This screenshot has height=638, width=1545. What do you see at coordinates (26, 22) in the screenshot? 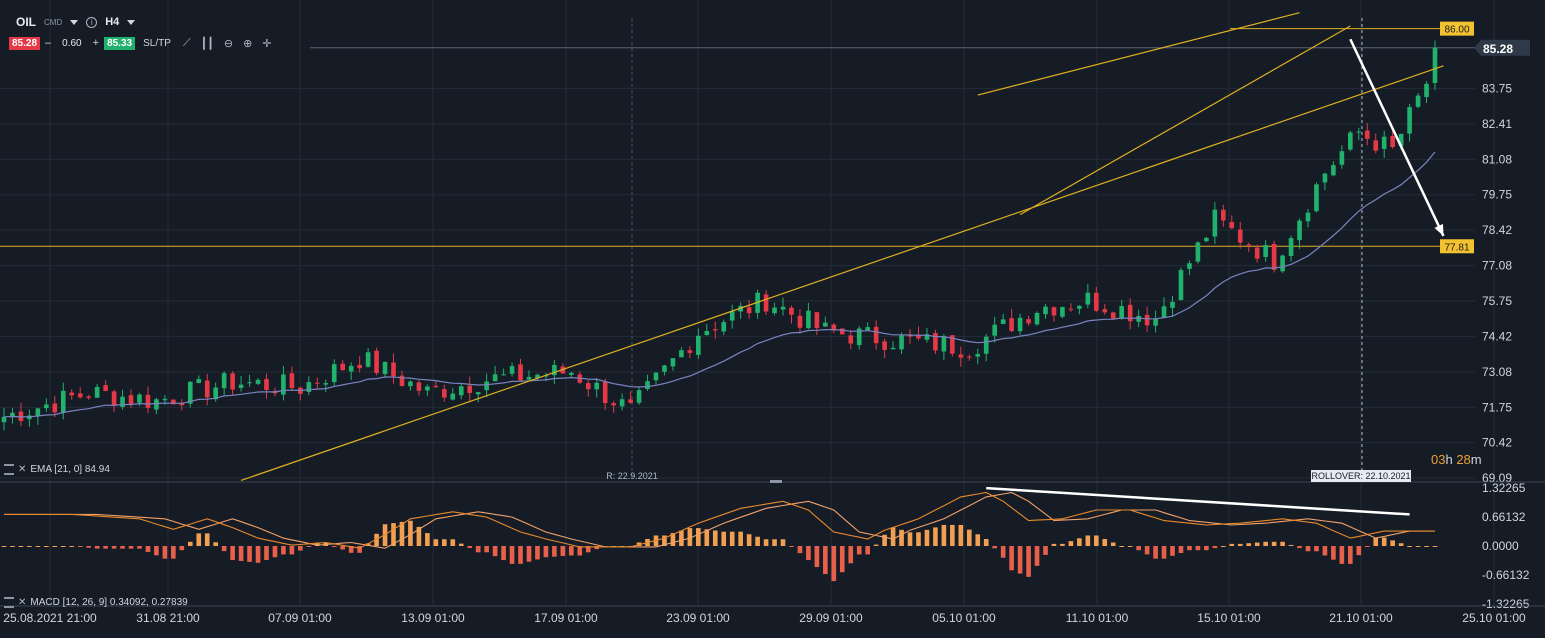
I see `symbol-name: OIL` at bounding box center [26, 22].